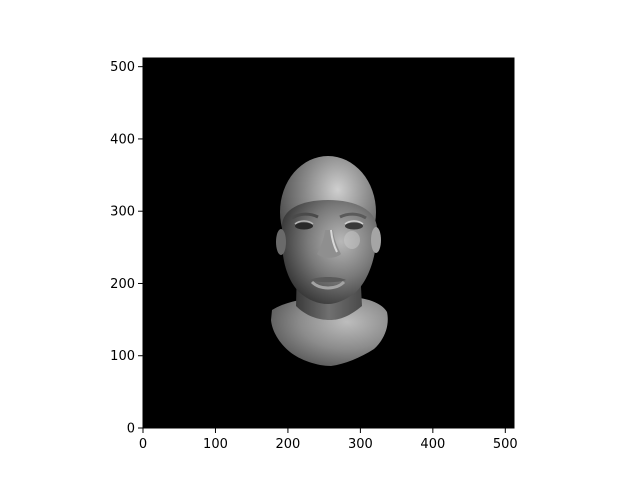 The width and height of the screenshot is (640, 480). Describe the element at coordinates (432, 444) in the screenshot. I see `x-tick-label: 400` at that location.